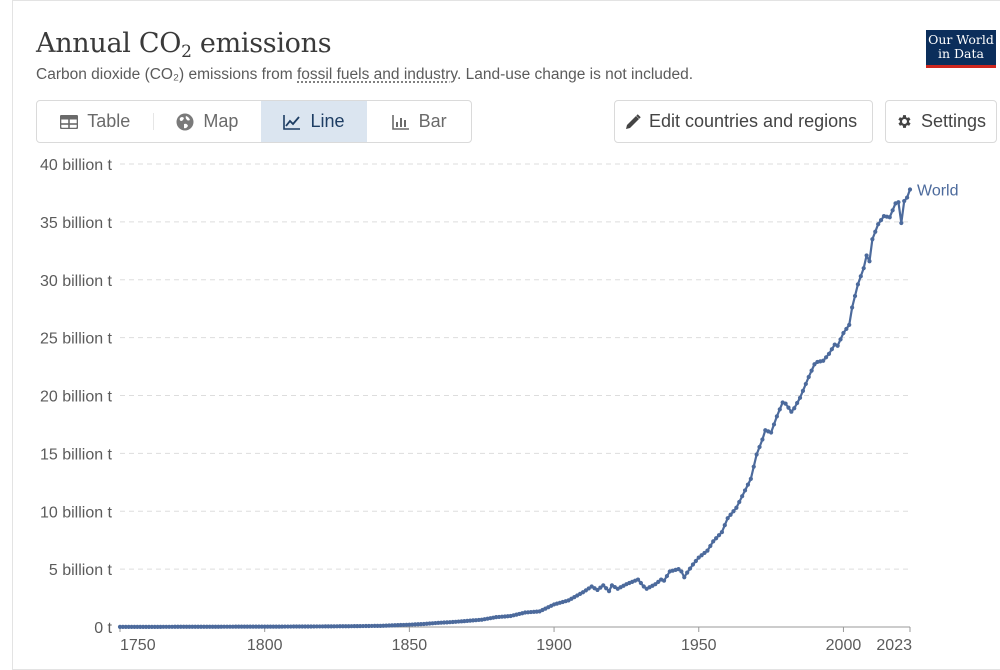 Image resolution: width=1000 pixels, height=670 pixels. Describe the element at coordinates (314, 121) in the screenshot. I see `tab-line: Line` at that location.